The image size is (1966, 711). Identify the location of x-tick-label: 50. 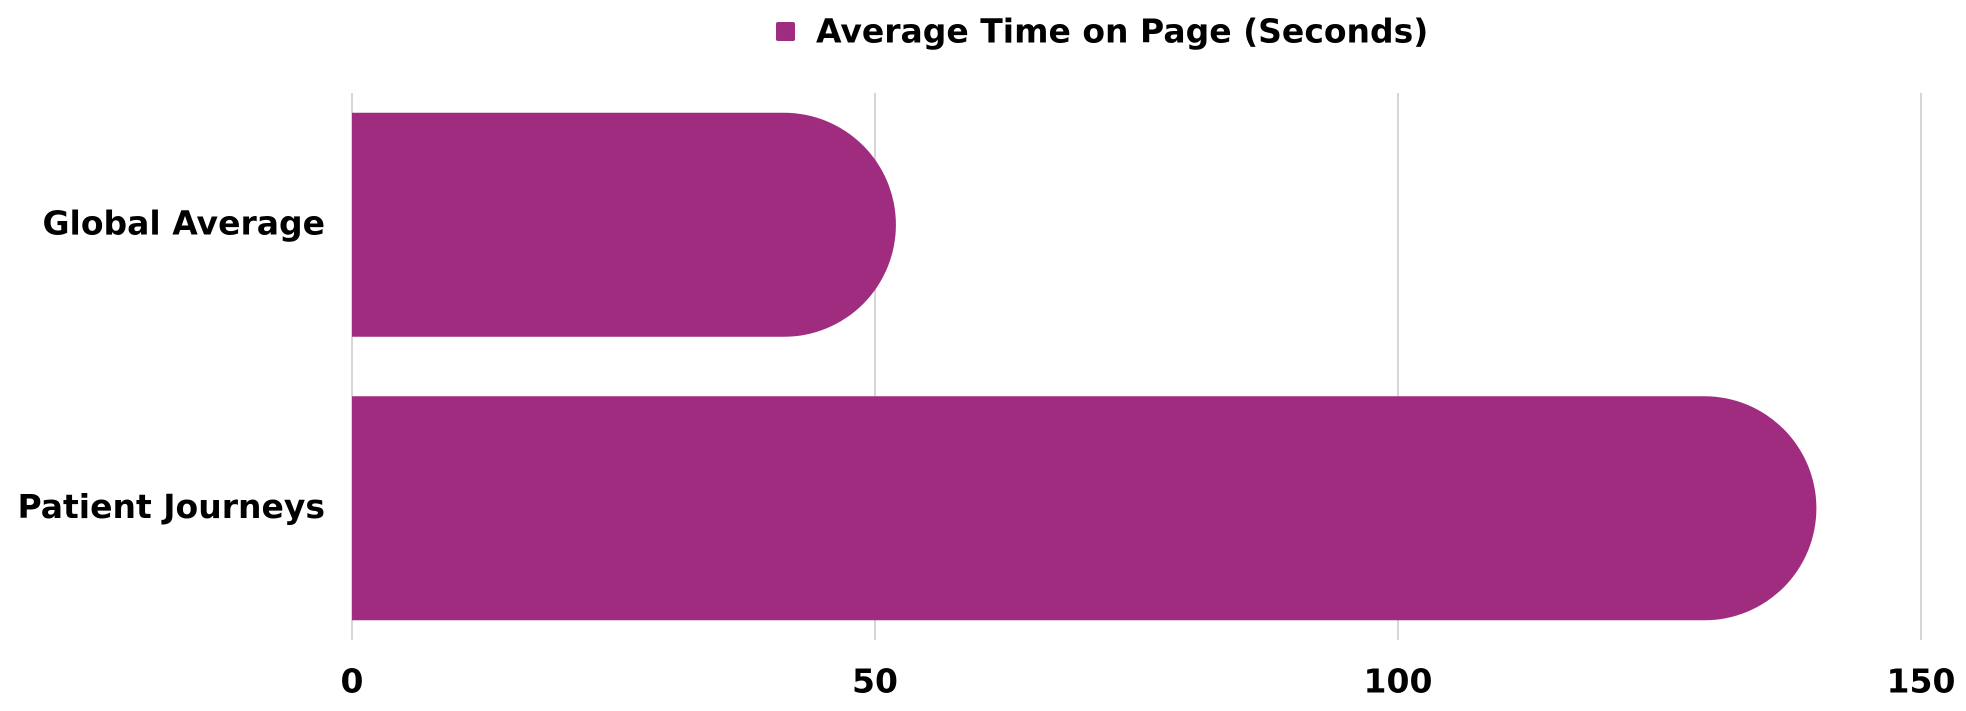
(875, 681).